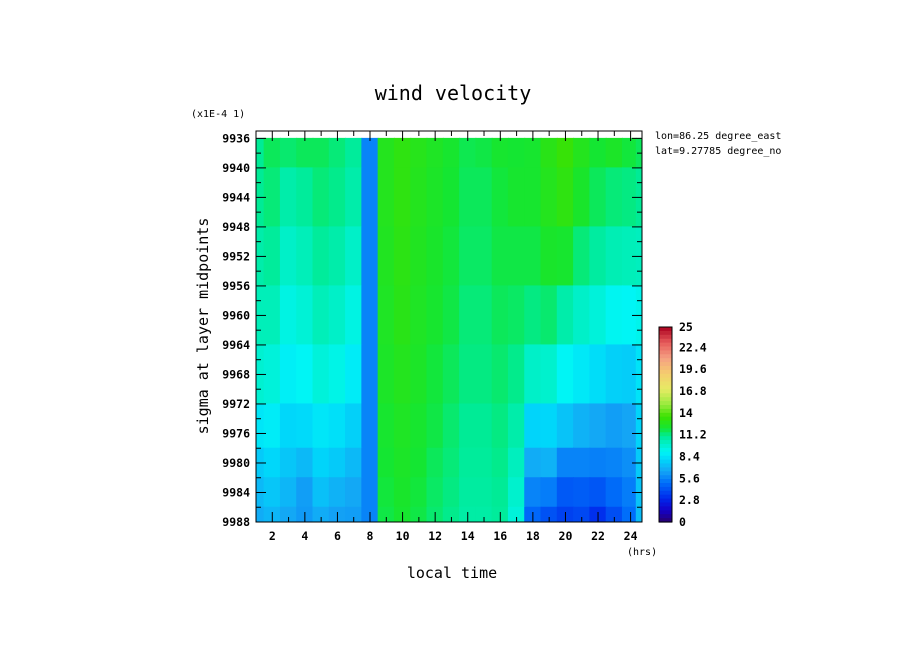 The height and width of the screenshot is (654, 904). I want to click on x-tick-label: 12, so click(435, 536).